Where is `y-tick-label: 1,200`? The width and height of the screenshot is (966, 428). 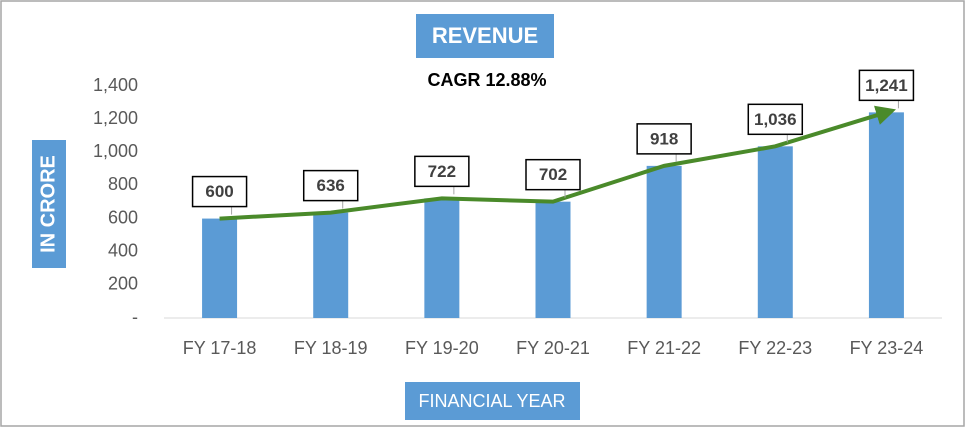 y-tick-label: 1,200 is located at coordinates (115, 118).